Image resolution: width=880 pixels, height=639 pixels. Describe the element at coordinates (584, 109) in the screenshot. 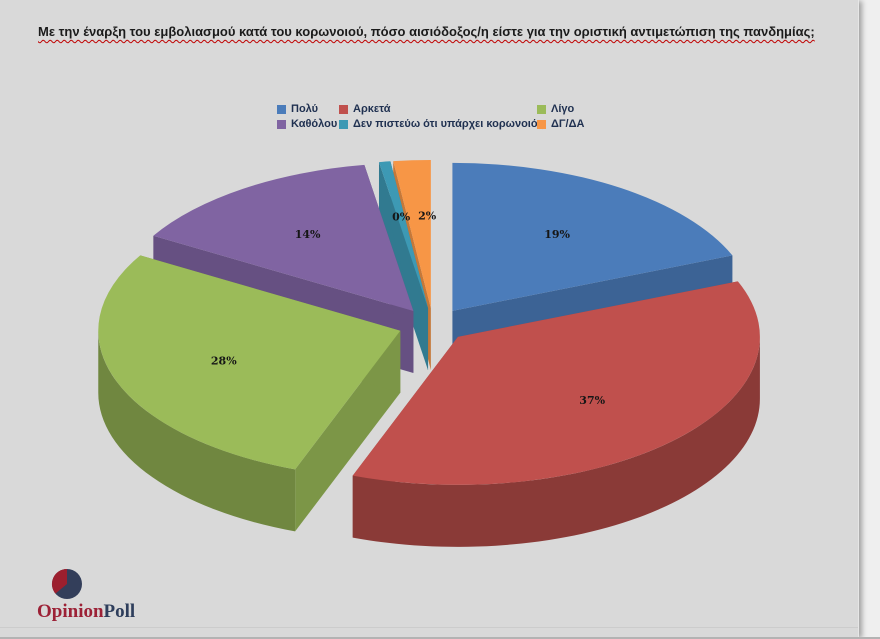

I see `legend-item-ligo: Λίγο` at that location.